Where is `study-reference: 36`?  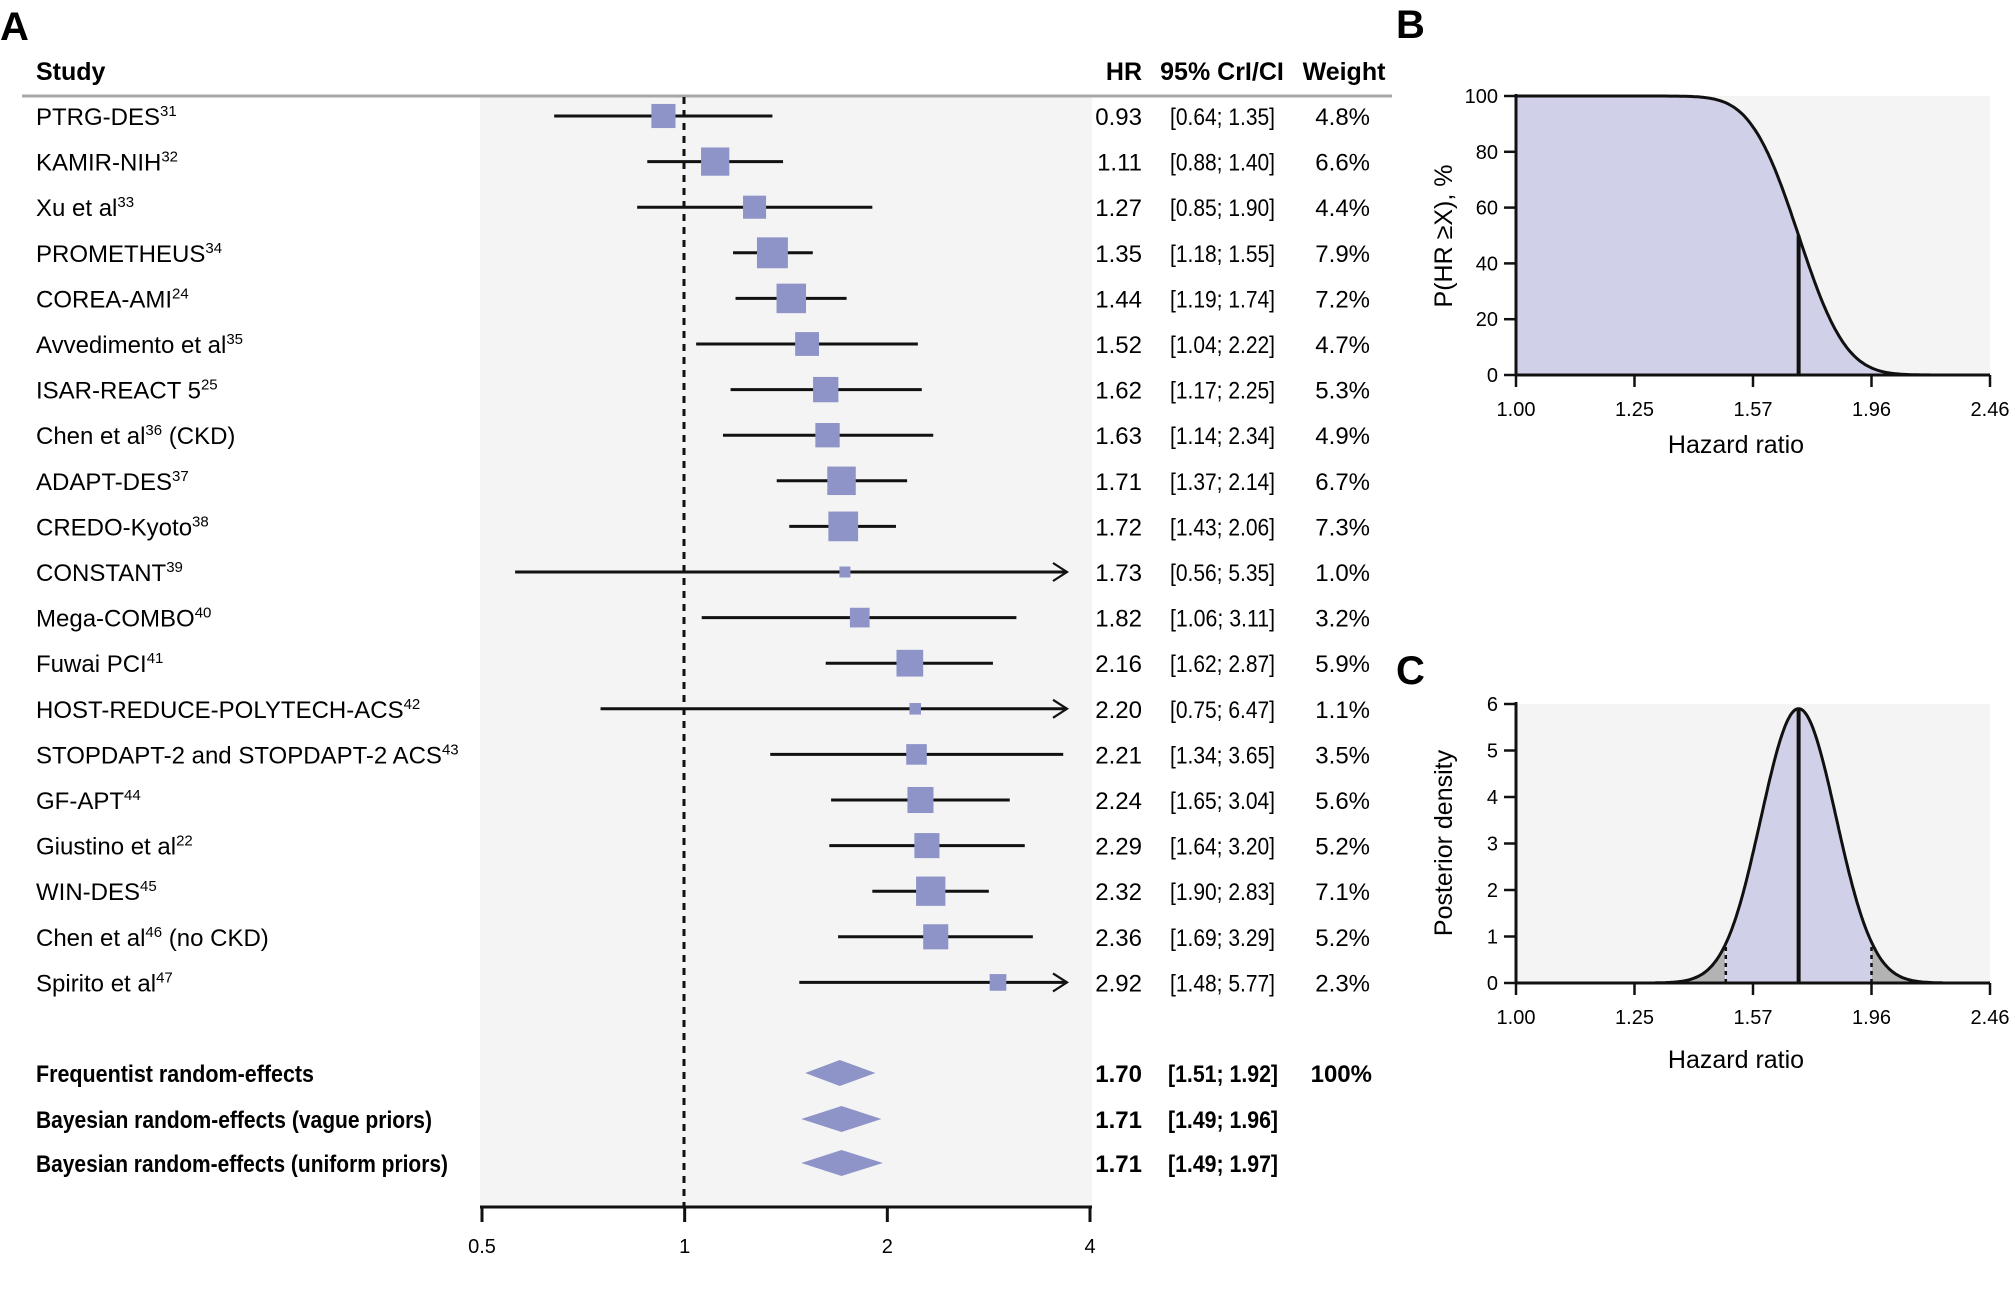
study-reference: 36 is located at coordinates (153, 430).